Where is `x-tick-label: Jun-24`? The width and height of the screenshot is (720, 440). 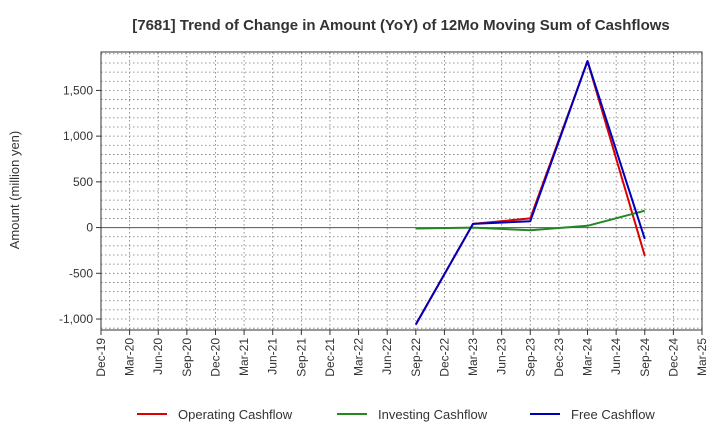
x-tick-label: Jun-24 is located at coordinates (616, 356).